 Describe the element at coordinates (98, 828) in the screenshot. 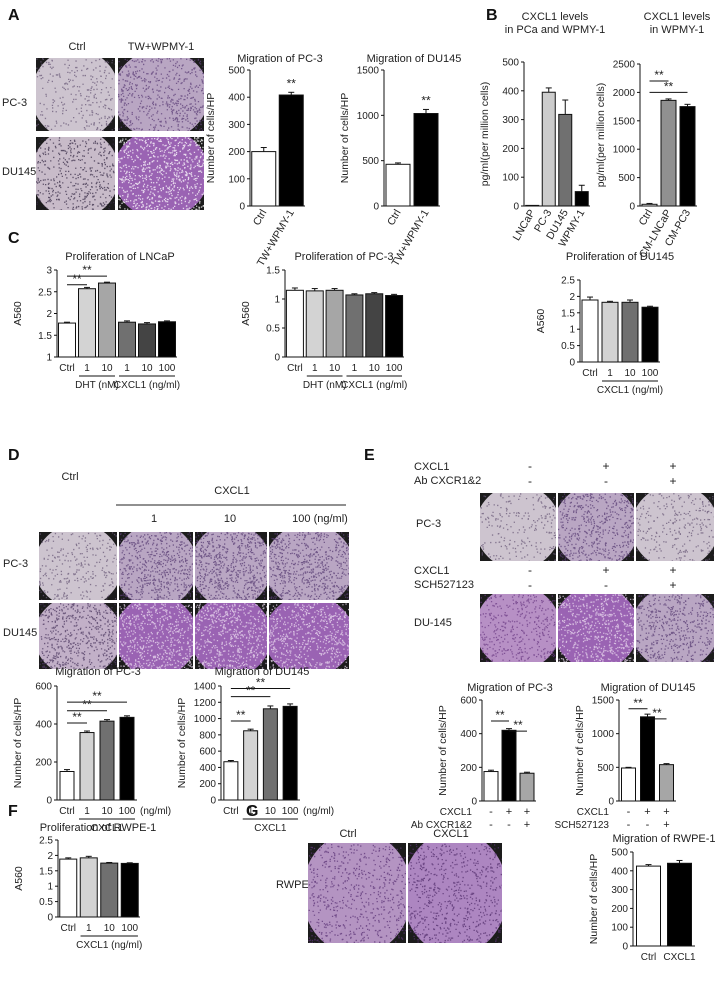

I see `chart-title: Proliferation of RWPE-1` at that location.